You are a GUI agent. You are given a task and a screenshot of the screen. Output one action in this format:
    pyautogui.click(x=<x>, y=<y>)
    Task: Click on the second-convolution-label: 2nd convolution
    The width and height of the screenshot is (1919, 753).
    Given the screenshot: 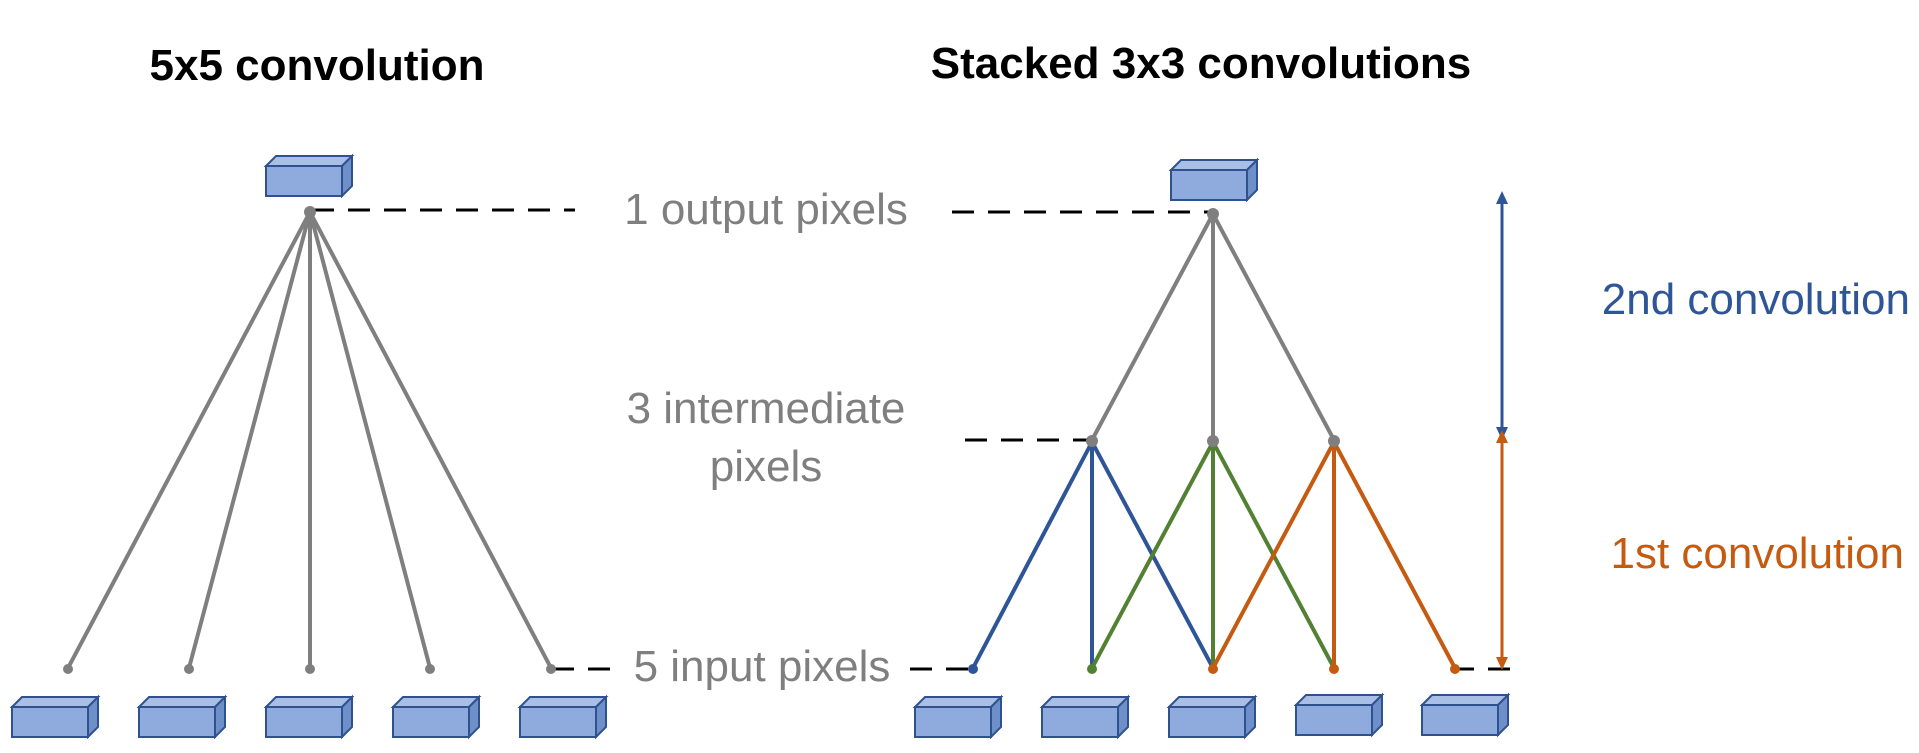 What is the action you would take?
    pyautogui.click(x=1756, y=299)
    